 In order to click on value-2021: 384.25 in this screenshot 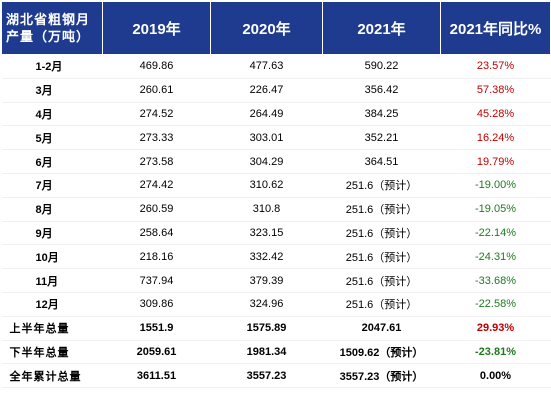, I will do `click(381, 114)`.